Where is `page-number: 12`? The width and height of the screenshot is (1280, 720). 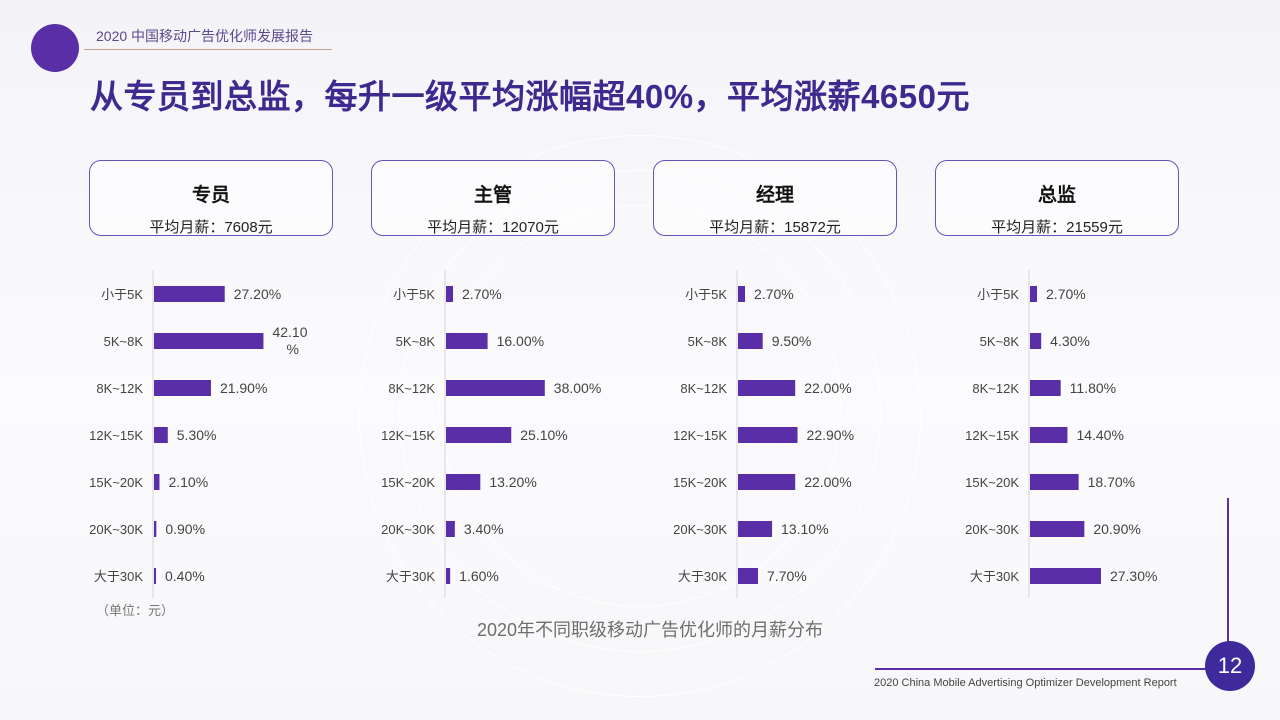 page-number: 12 is located at coordinates (1230, 666).